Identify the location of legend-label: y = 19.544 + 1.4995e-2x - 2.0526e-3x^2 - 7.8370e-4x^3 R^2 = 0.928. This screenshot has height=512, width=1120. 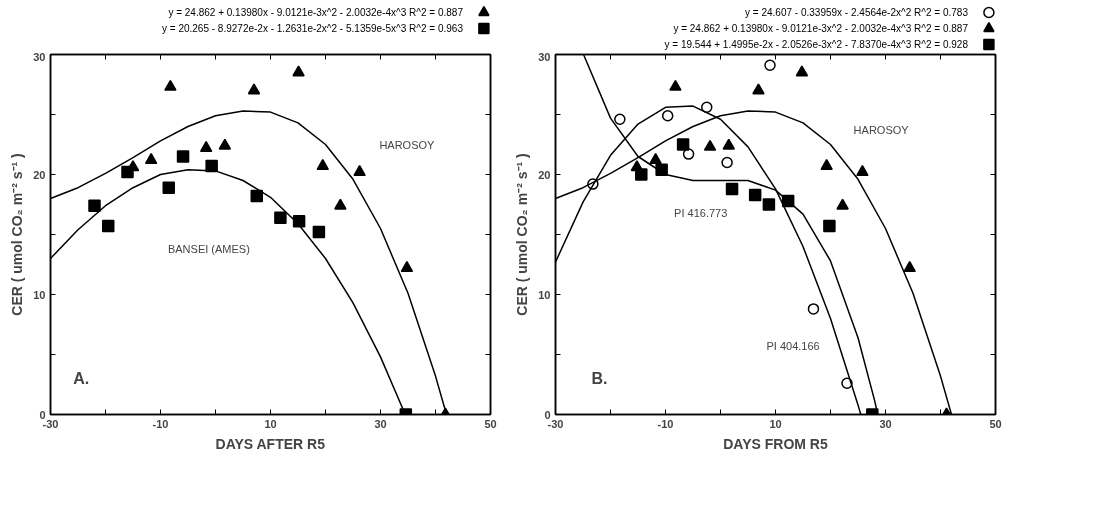
(816, 44).